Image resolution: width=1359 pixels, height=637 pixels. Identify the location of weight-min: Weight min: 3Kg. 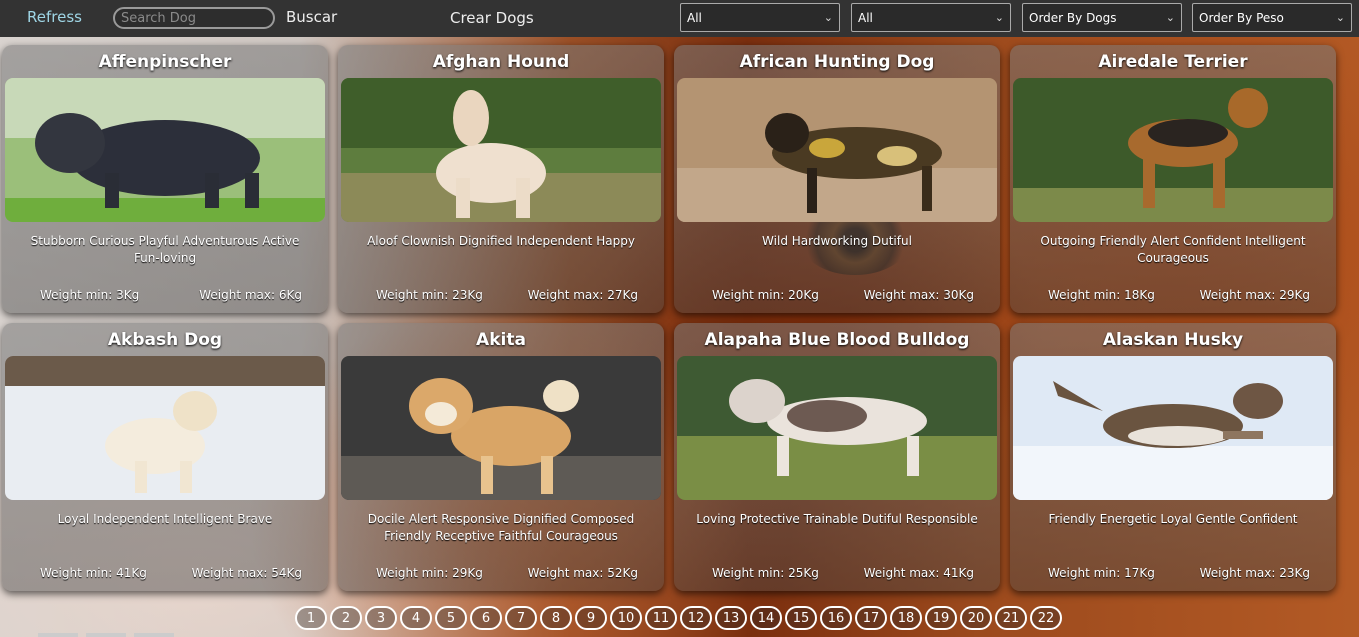
(90, 295).